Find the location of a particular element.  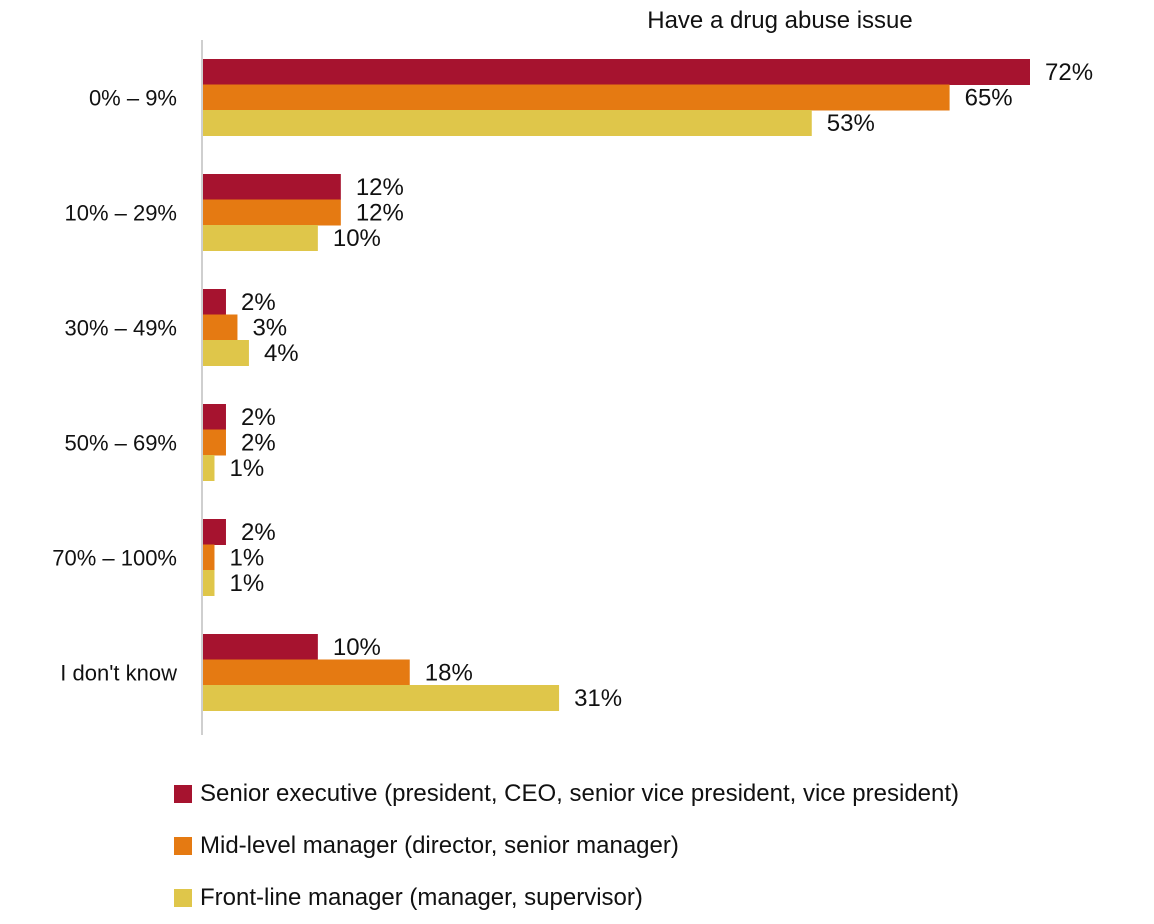

legend-label-front-line-manager: Front-line manager (manager, supervisor) is located at coordinates (421, 897).